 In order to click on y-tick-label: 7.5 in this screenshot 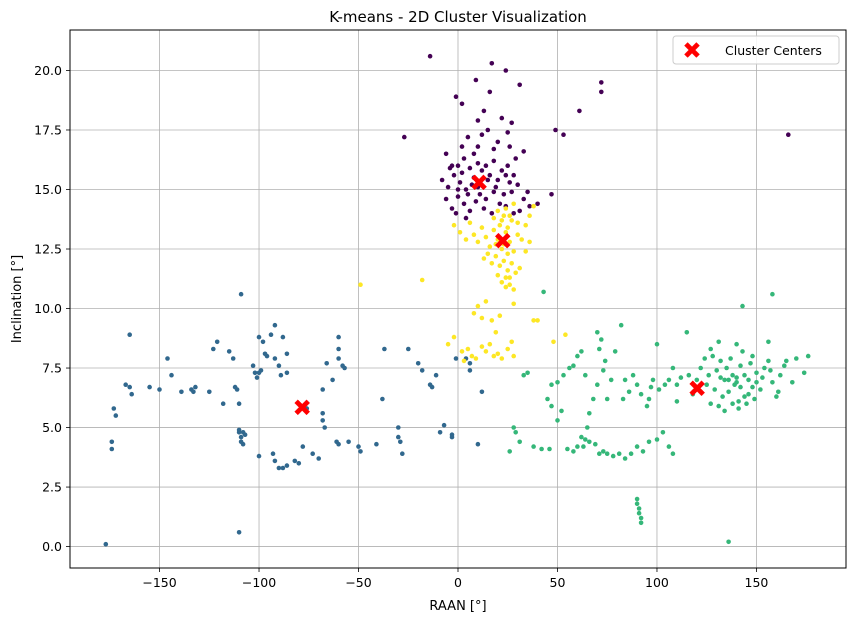, I will do `click(52, 368)`.